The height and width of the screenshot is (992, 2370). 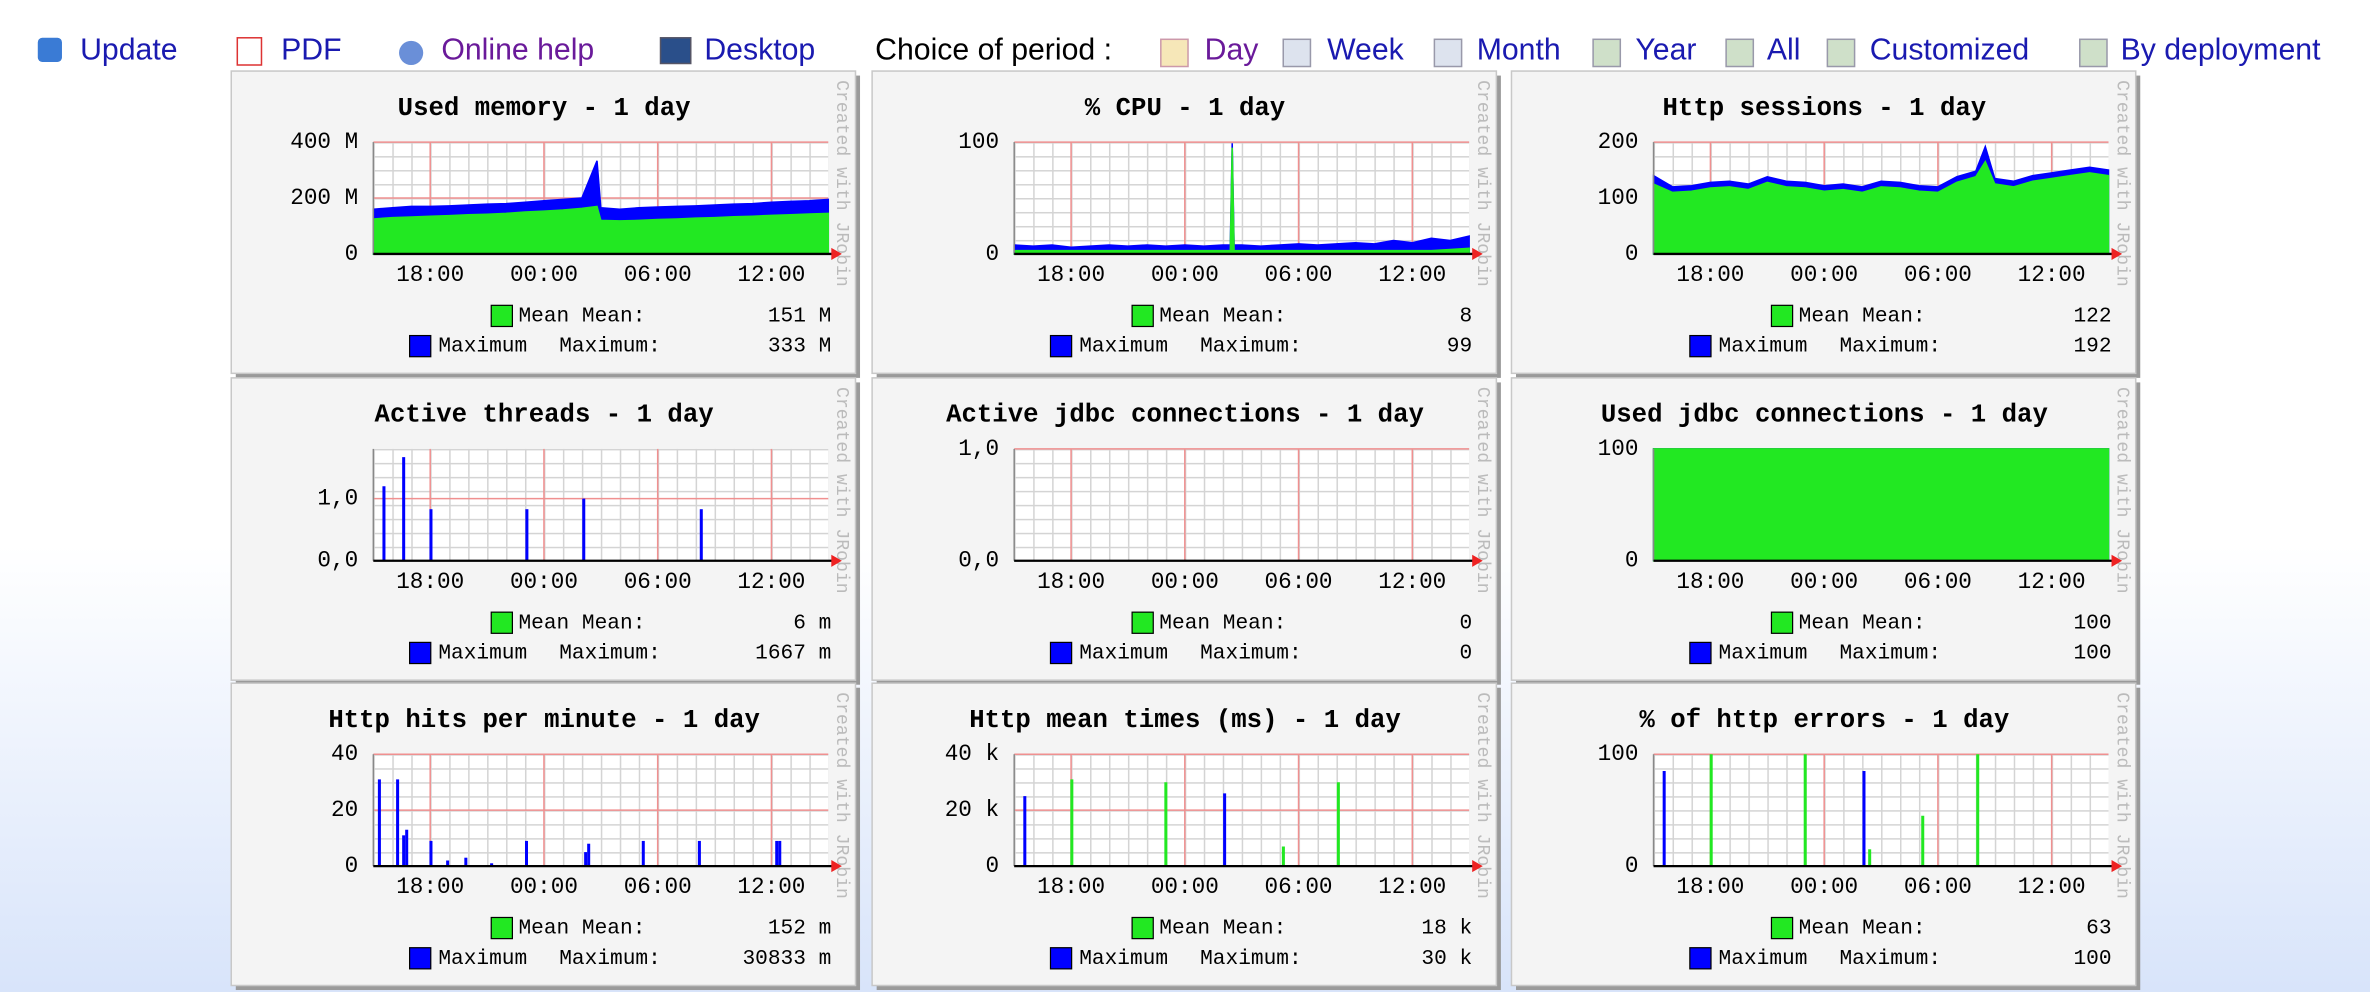 I want to click on legend-stat-value: 0, so click(x=1465, y=654).